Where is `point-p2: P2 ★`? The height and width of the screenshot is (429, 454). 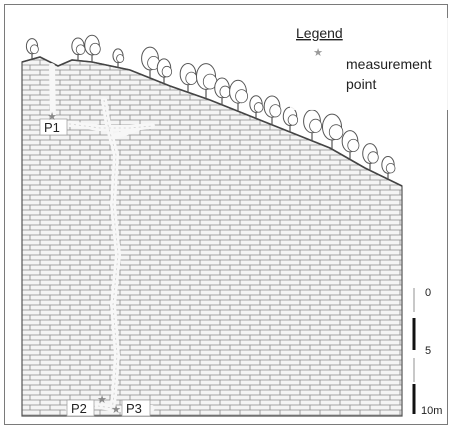 point-p2: P2 ★ is located at coordinates (86, 405).